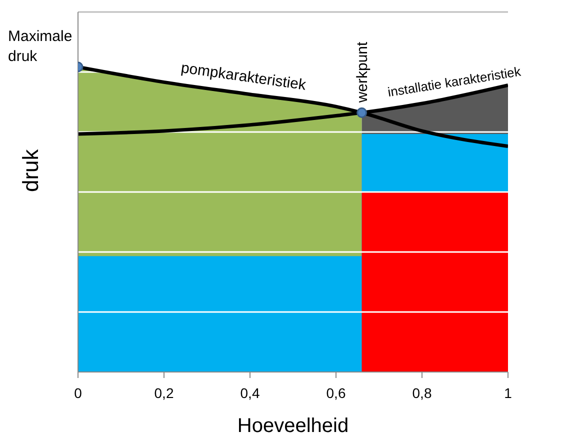 The height and width of the screenshot is (442, 571). I want to click on x-tick-label: 1, so click(508, 392).